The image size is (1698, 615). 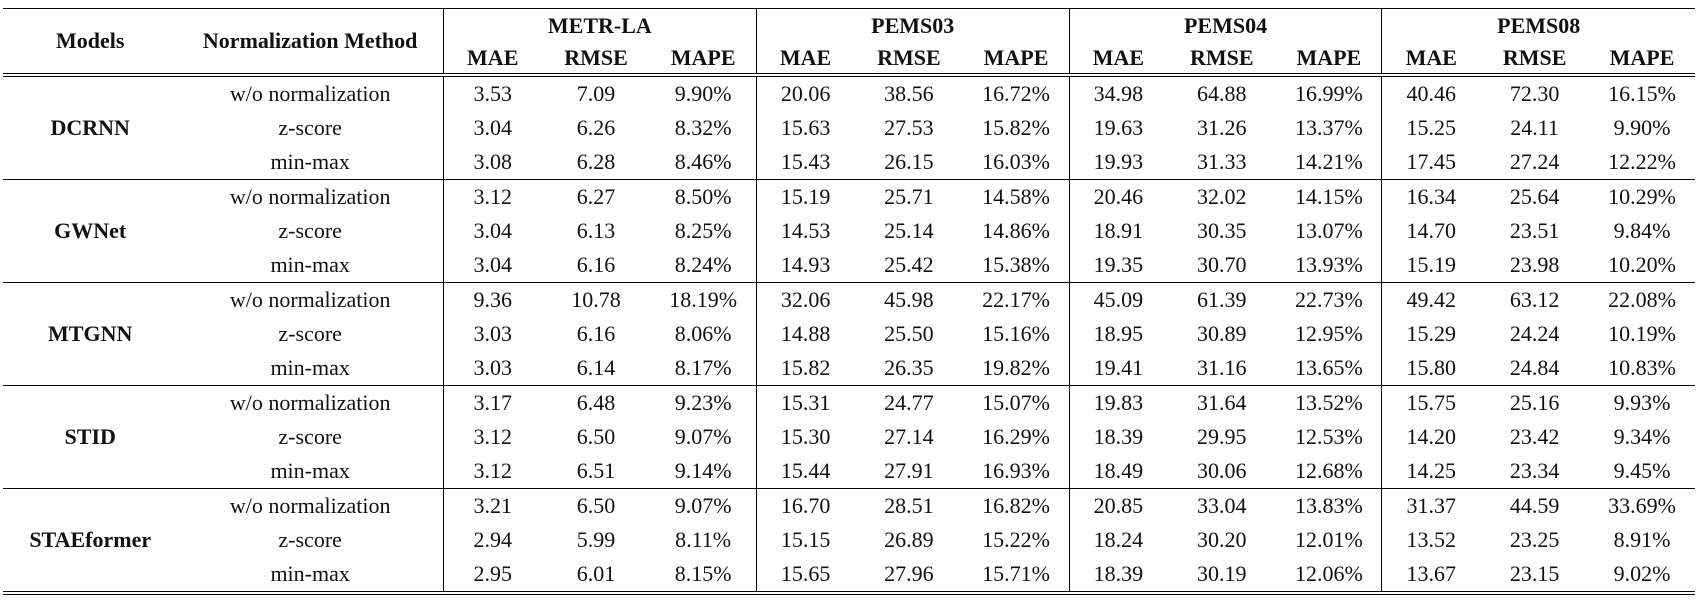 I want to click on metric-value: 31.26, so click(x=1221, y=127).